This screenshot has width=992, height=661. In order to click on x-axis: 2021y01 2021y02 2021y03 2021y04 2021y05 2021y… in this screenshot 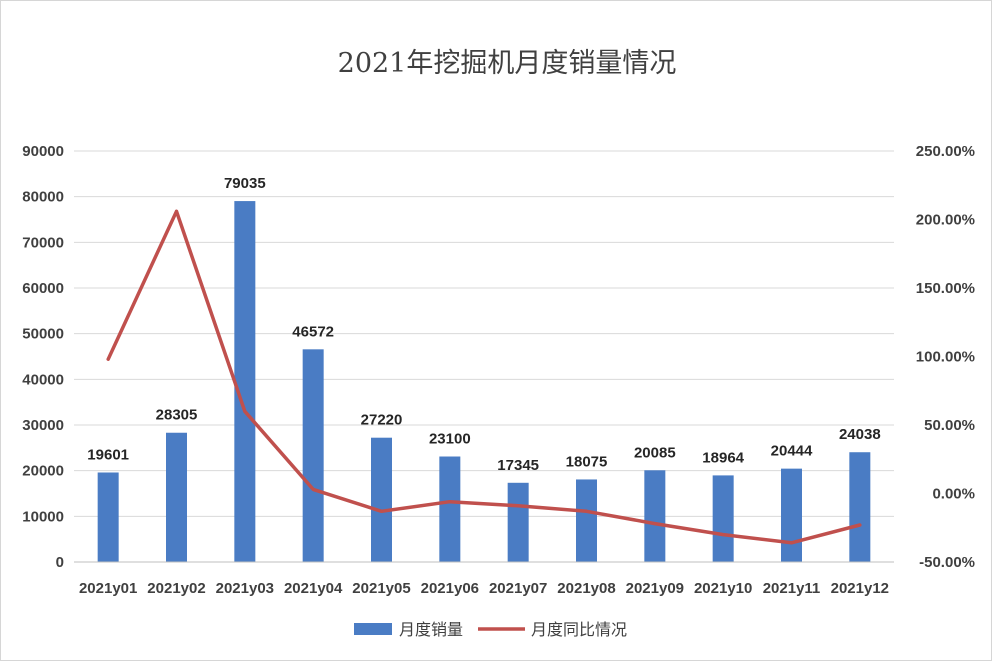, I will do `click(484, 579)`.